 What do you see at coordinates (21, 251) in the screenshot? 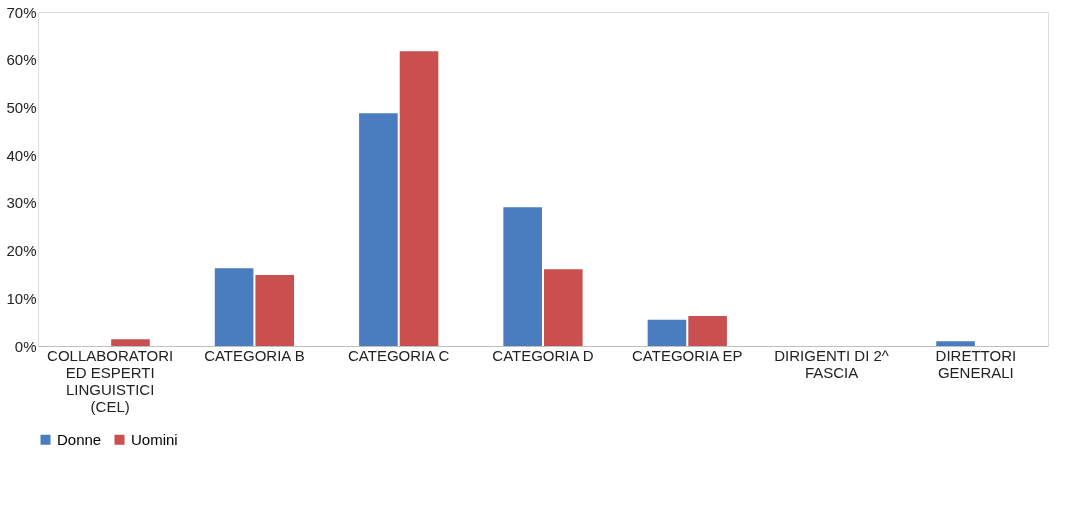
I see `y-tick-label: 20%` at bounding box center [21, 251].